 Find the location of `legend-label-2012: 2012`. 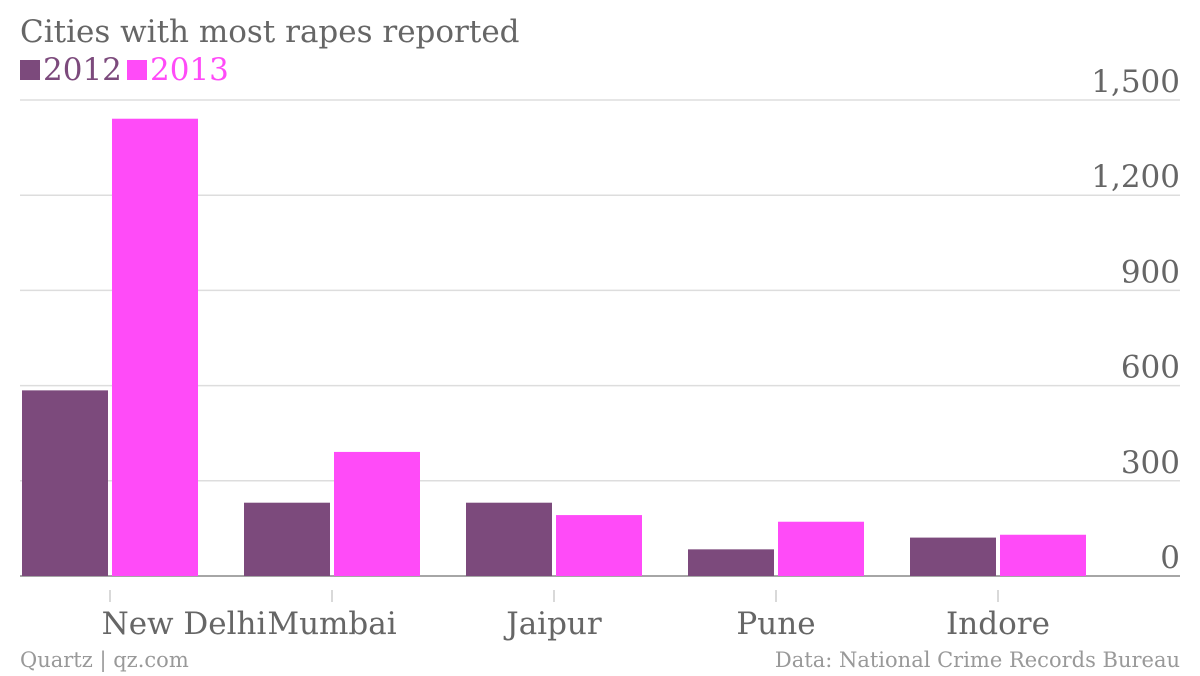

legend-label-2012: 2012 is located at coordinates (82, 70).